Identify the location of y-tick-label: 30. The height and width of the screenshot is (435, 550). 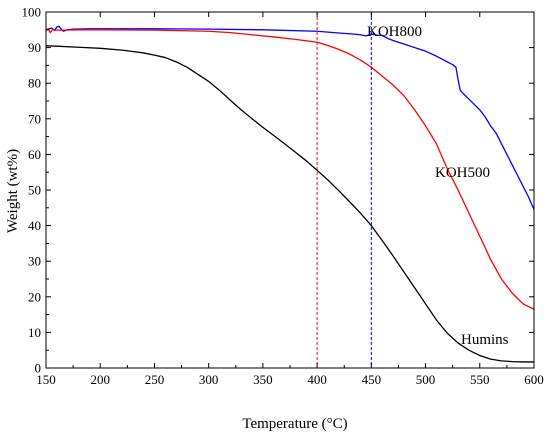
(34, 261).